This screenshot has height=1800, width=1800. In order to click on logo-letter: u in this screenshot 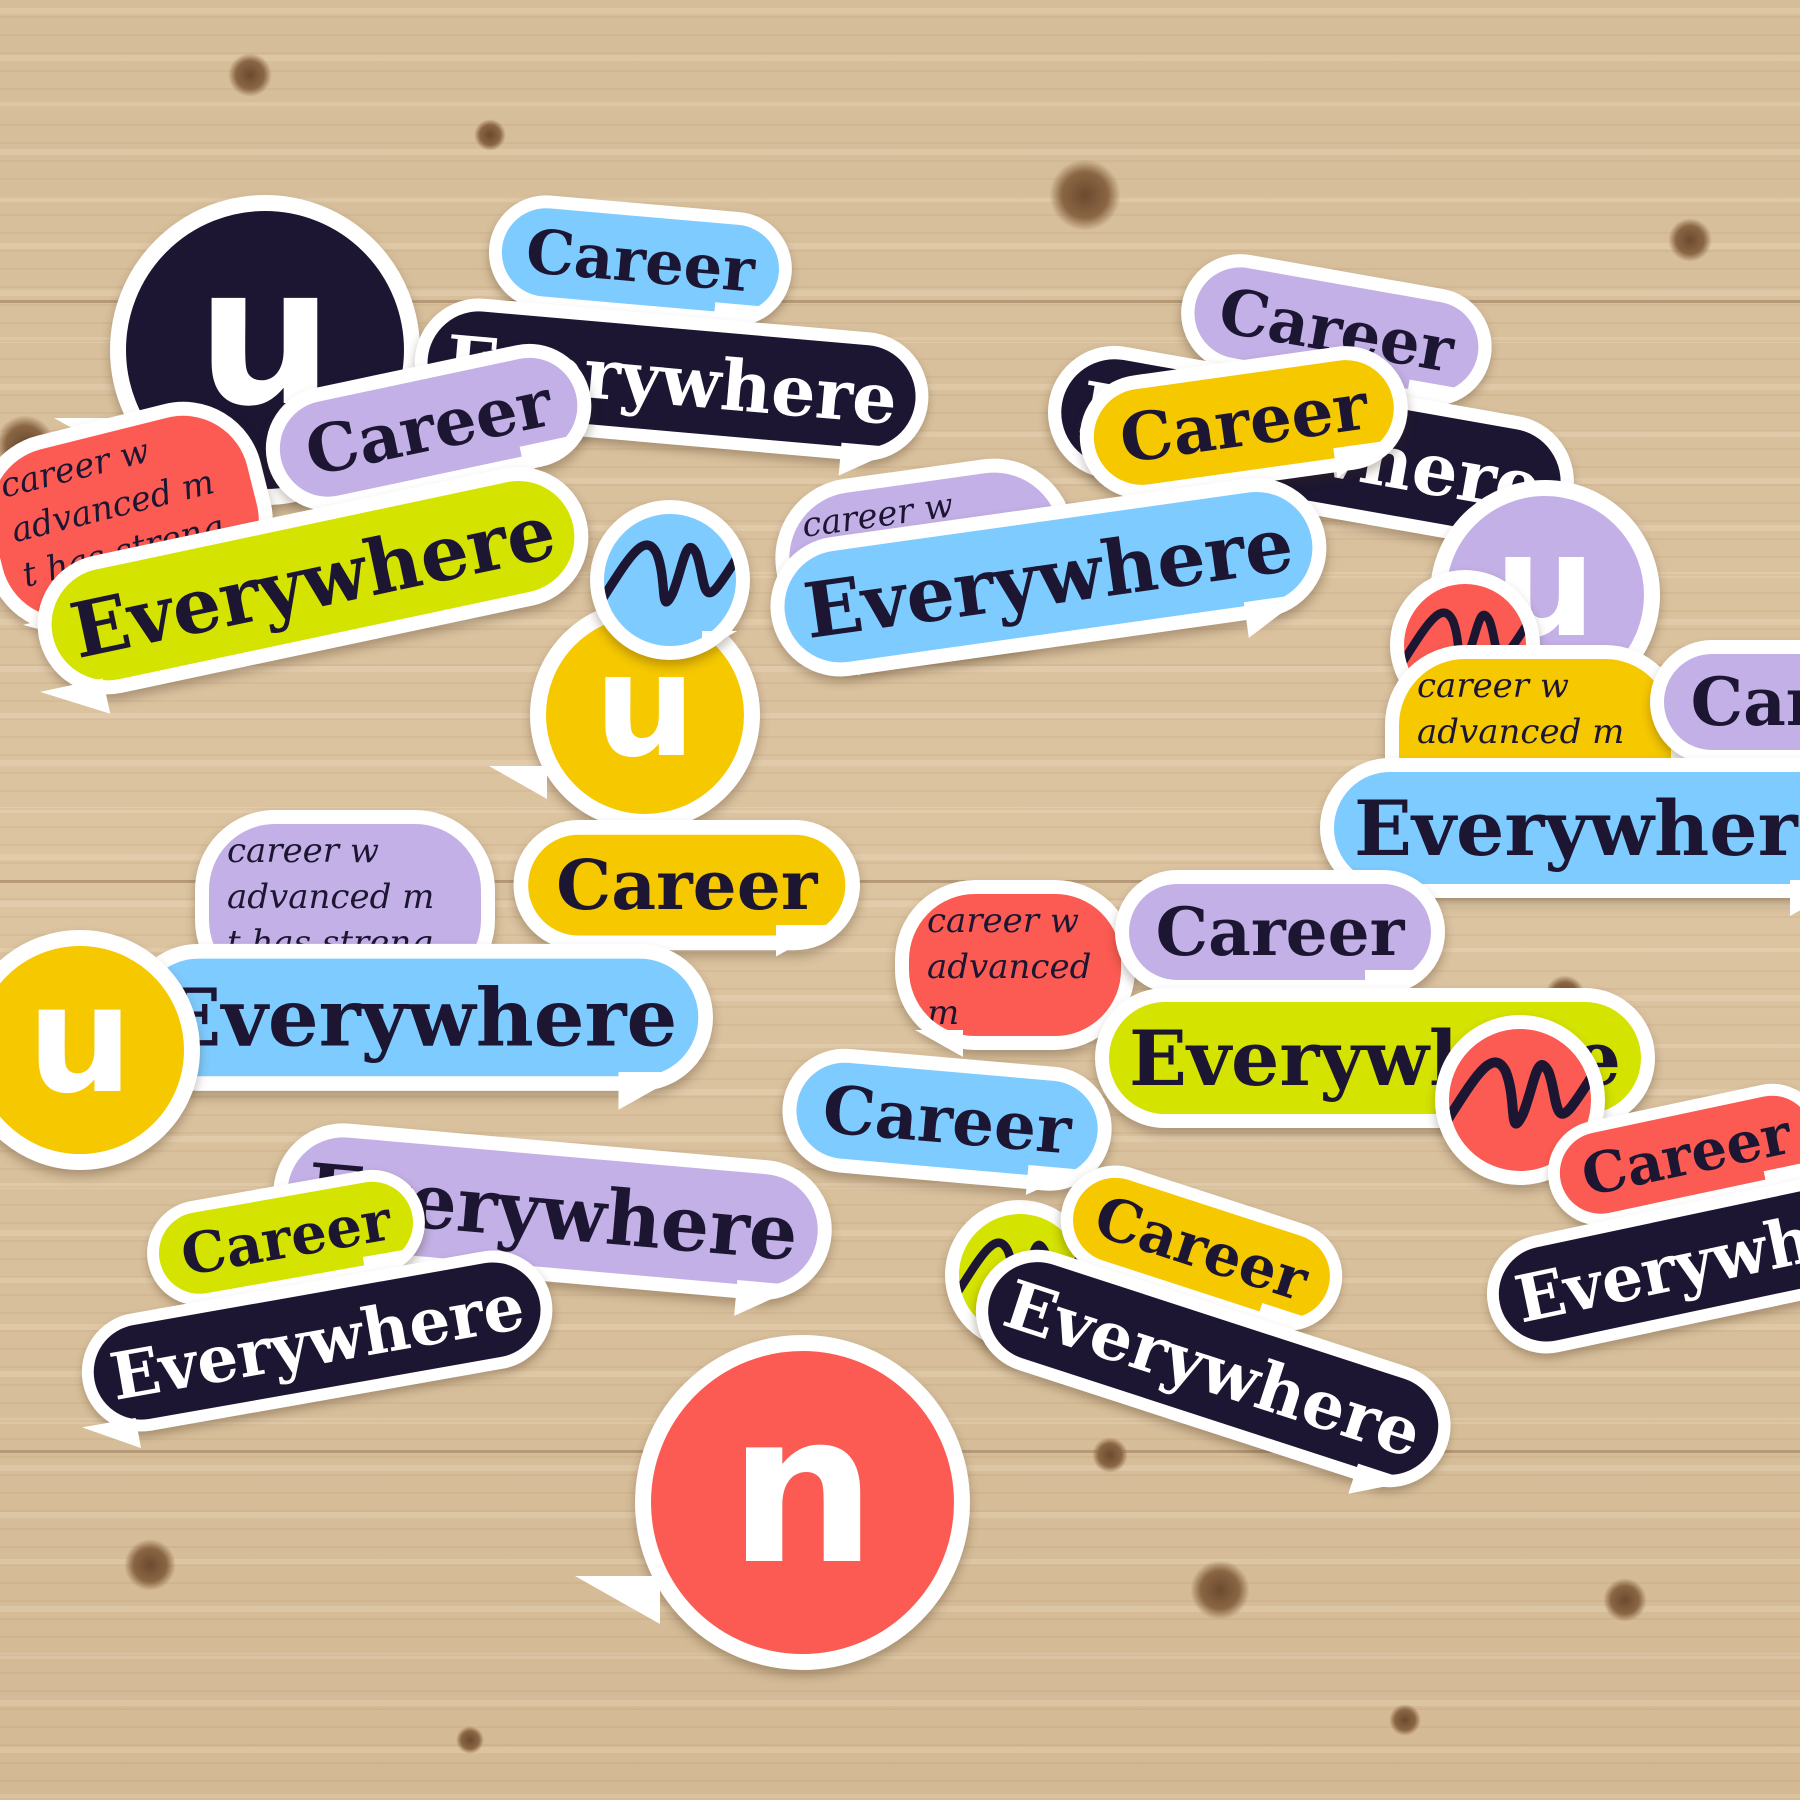, I will do `click(80, 1040)`.